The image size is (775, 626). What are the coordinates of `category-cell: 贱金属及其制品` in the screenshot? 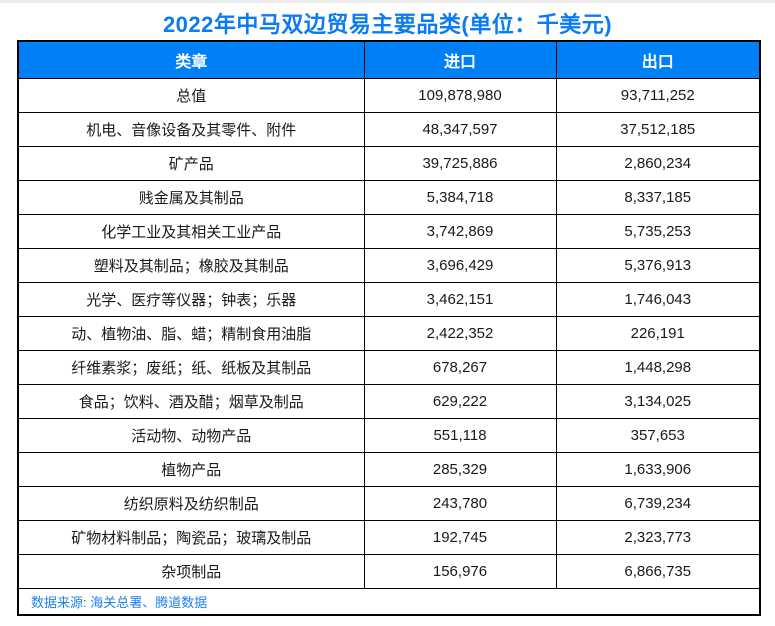 It's located at (191, 197).